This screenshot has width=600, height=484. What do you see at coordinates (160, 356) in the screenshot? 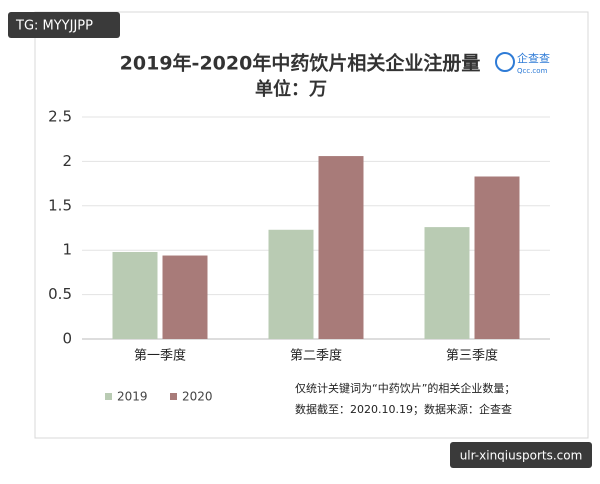
I see `x-tick-label: 第一季度` at bounding box center [160, 356].